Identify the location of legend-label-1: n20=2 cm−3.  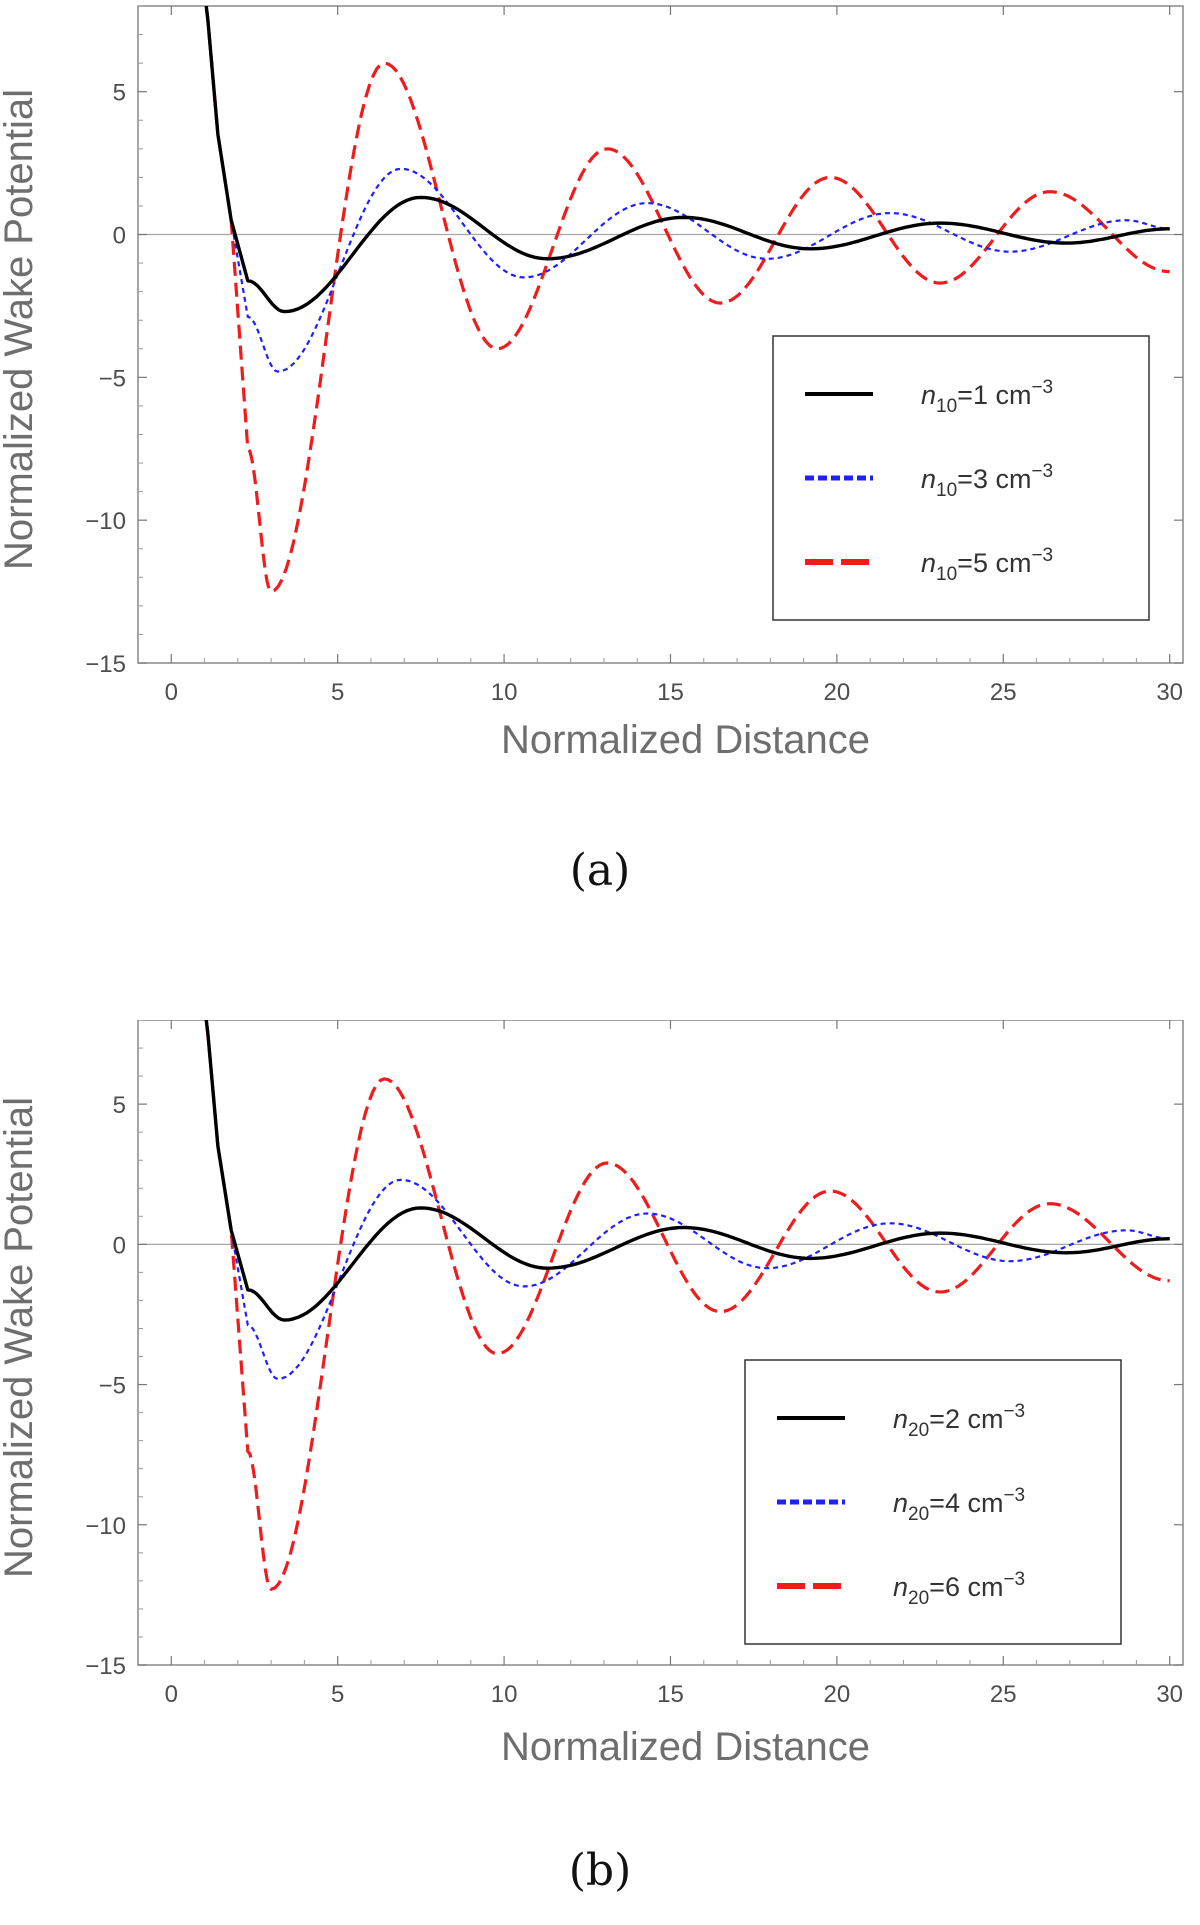
(959, 1421).